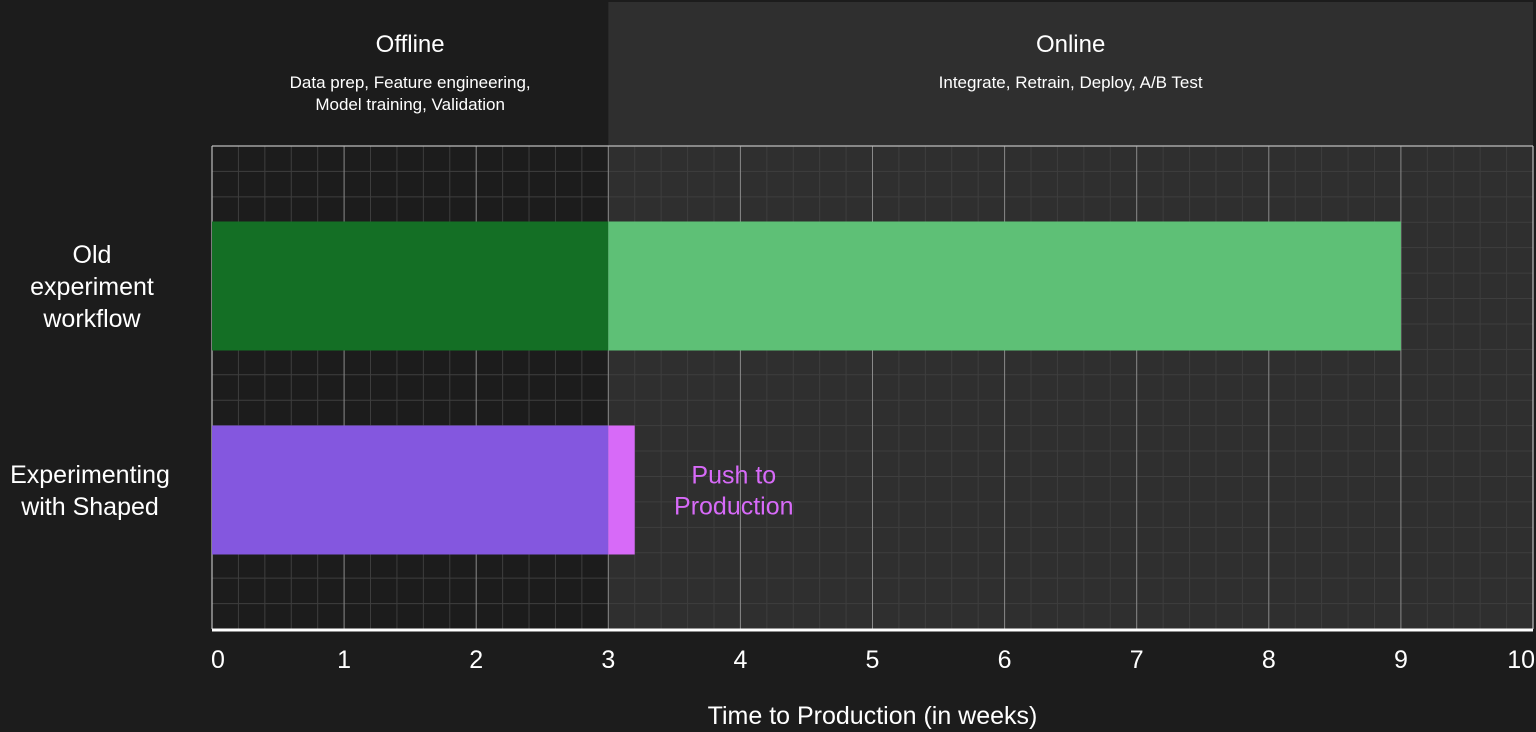 This screenshot has height=732, width=1536. What do you see at coordinates (91, 319) in the screenshot?
I see `row-label-line: workflow` at bounding box center [91, 319].